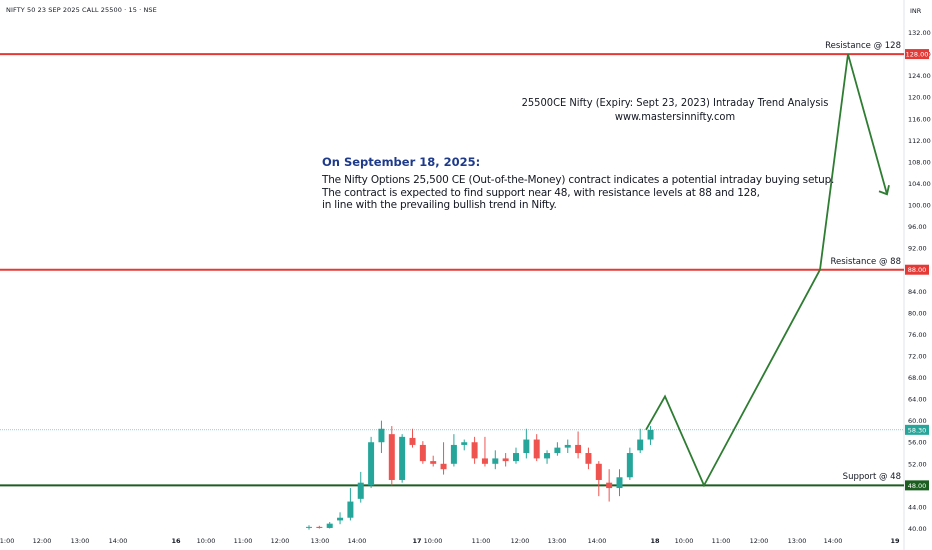  What do you see at coordinates (917, 421) in the screenshot?
I see `y-tick-label: 60.00` at bounding box center [917, 421].